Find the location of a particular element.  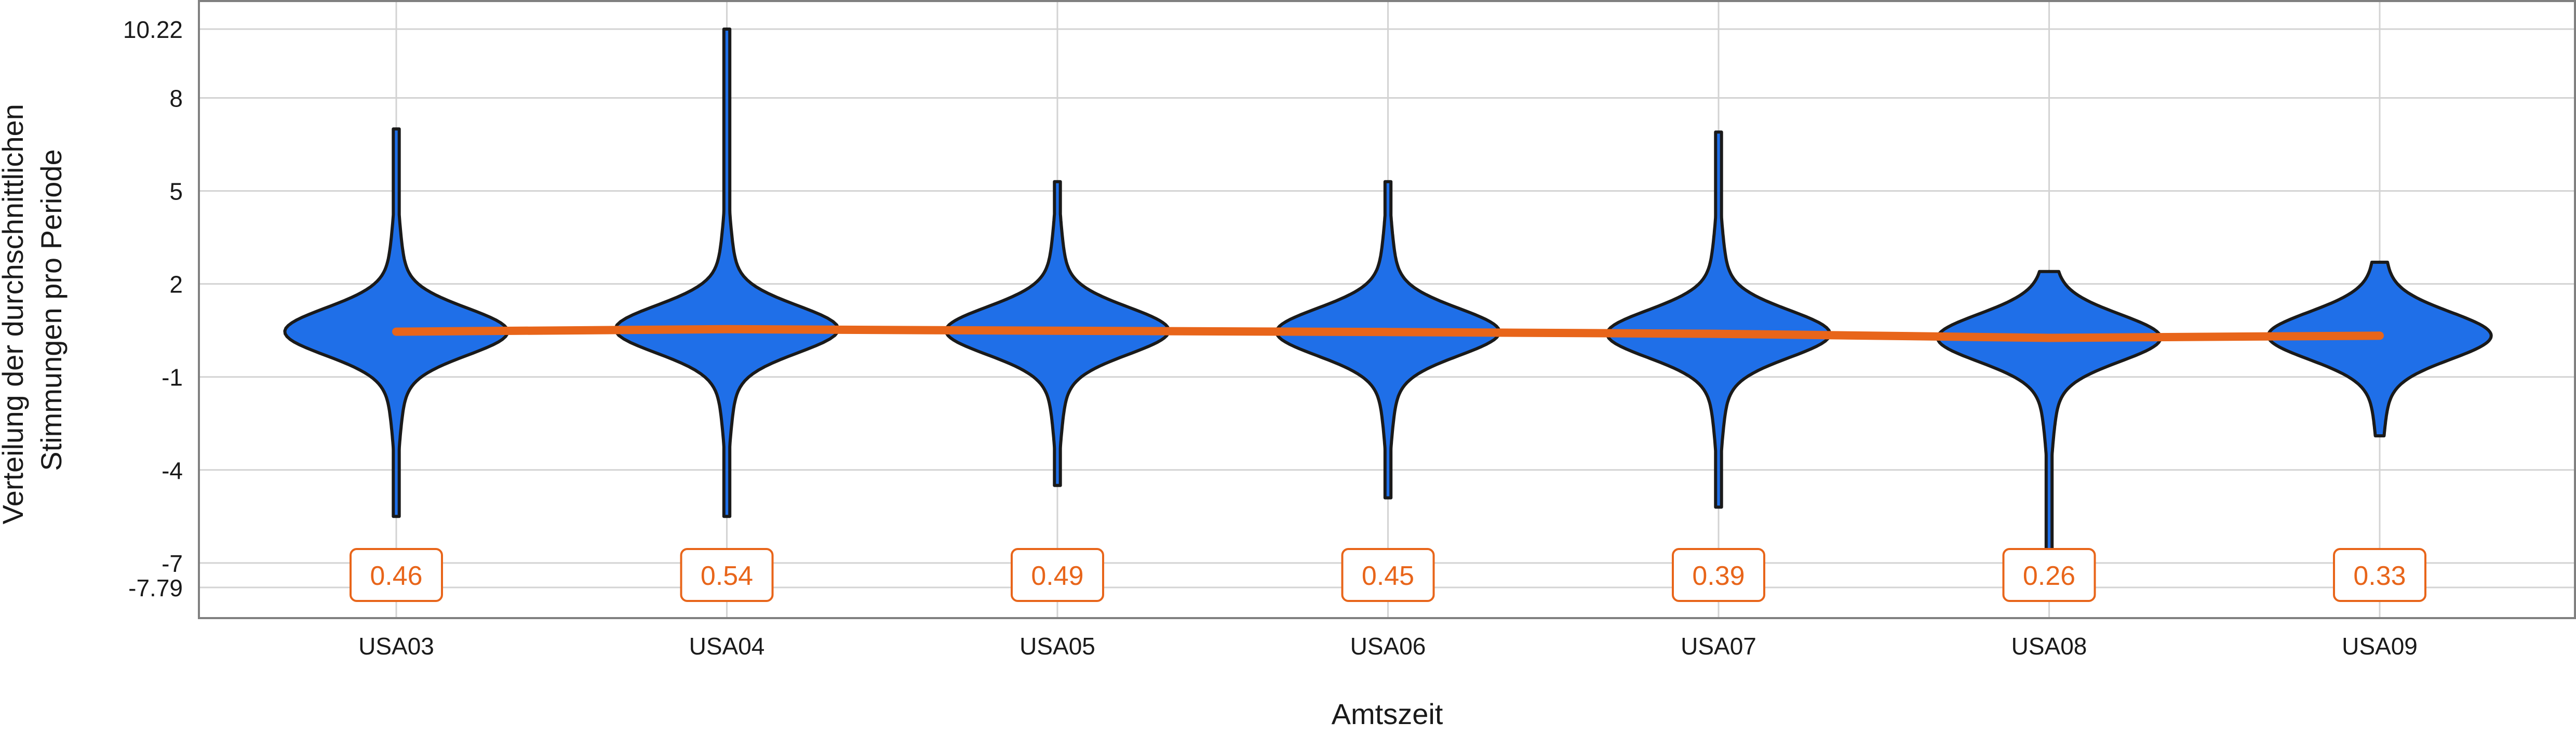

violin-USA03 is located at coordinates (396, 323).